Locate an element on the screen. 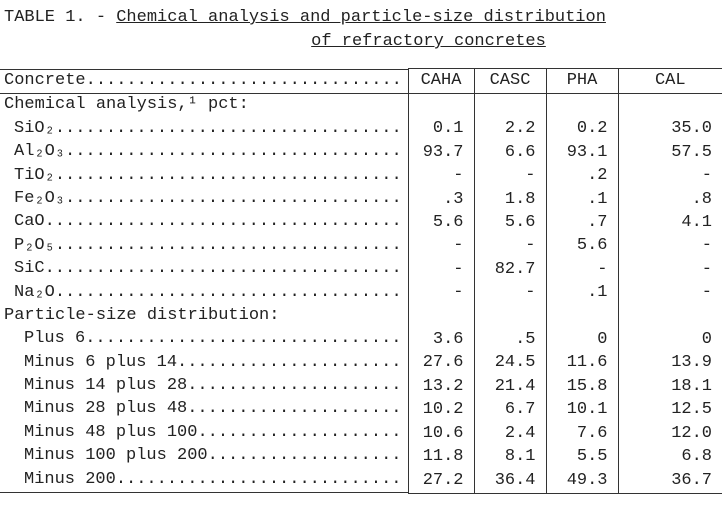  data-row: Fe₂O₃ .31.8.1.8 is located at coordinates (361, 199).